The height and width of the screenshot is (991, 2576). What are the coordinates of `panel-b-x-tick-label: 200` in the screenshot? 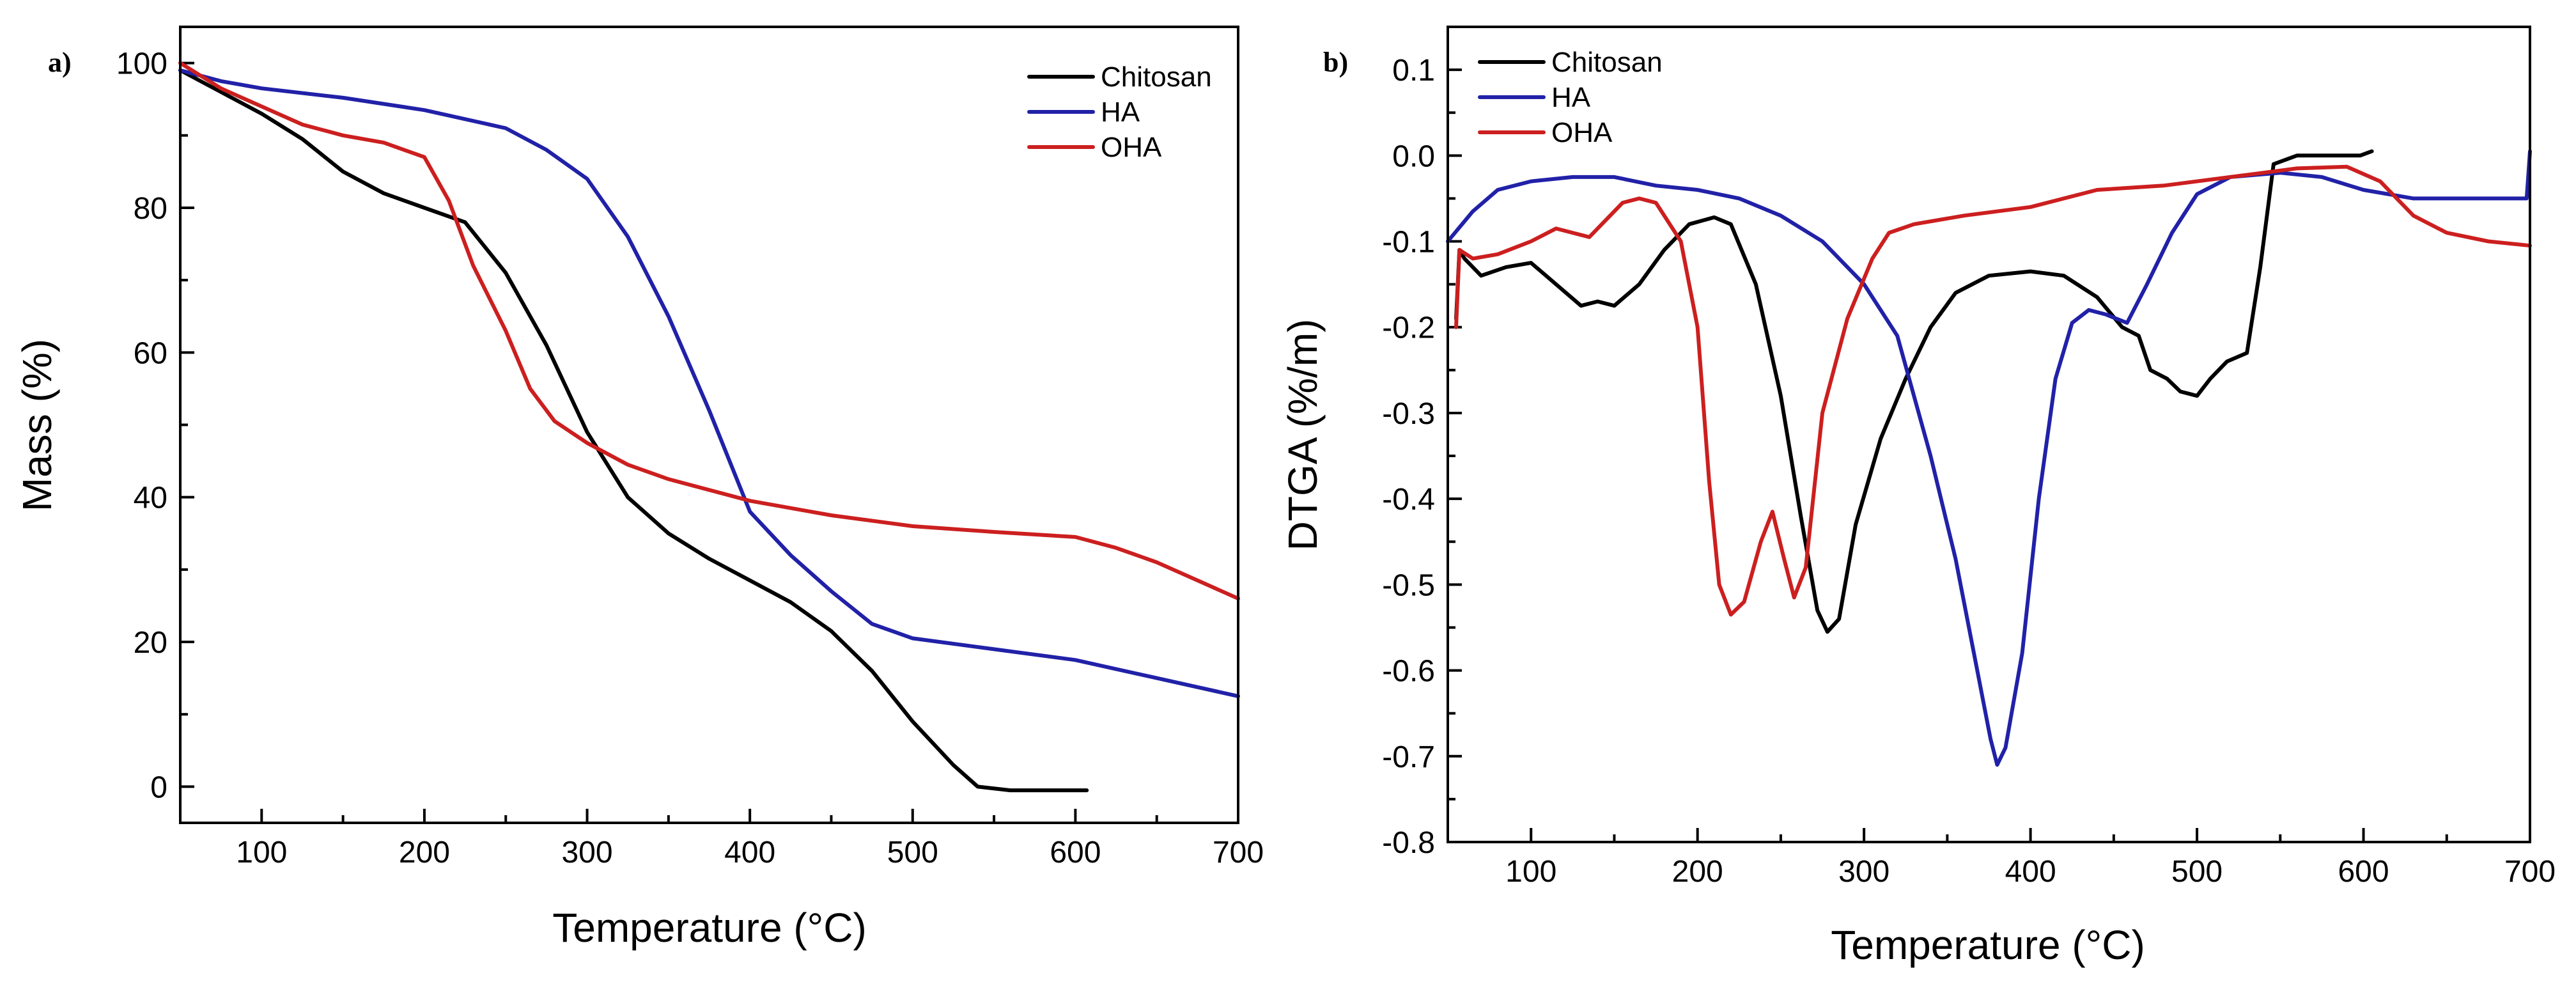 It's located at (1698, 872).